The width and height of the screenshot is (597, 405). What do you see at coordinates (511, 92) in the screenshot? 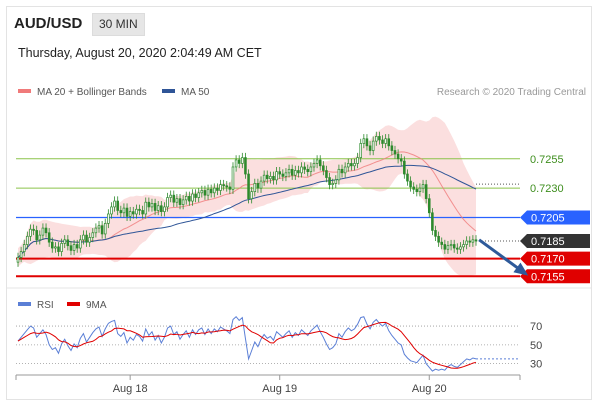
I see `research-credit: Research © 2020 Trading Central` at bounding box center [511, 92].